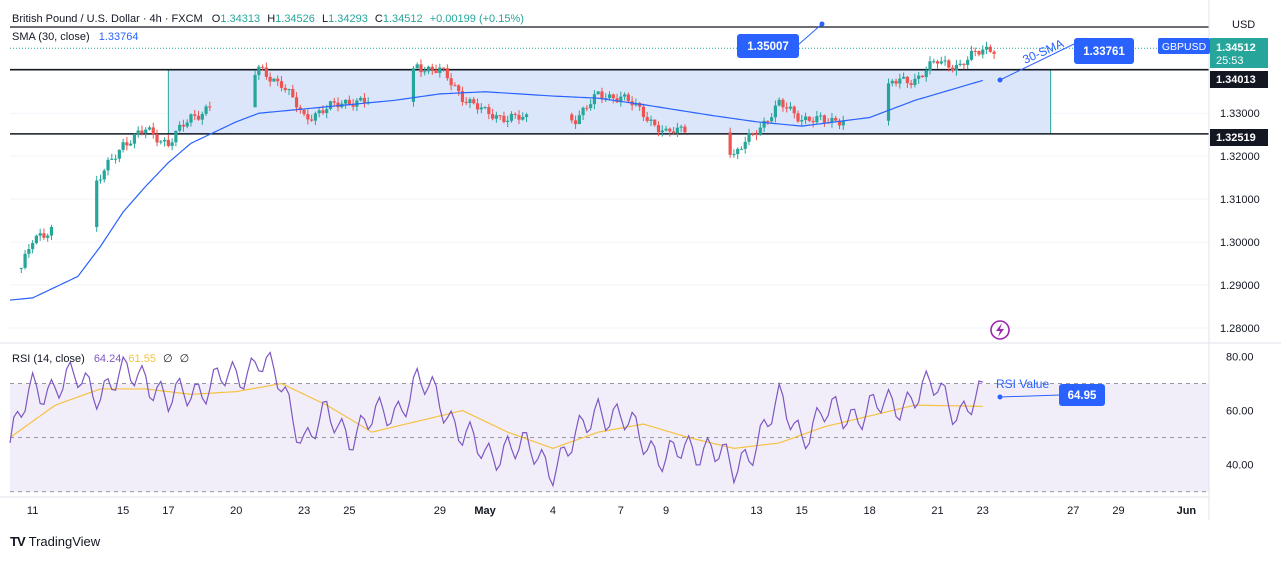 The width and height of the screenshot is (1281, 564). I want to click on rsi-legend: RSI (14, close) 64.24 61.55 ∅ ∅, so click(100, 358).